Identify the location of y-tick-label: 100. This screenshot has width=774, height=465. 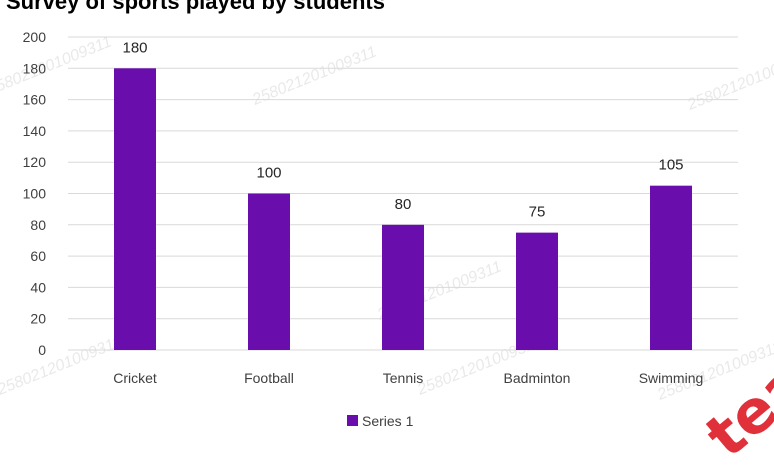
(35, 194).